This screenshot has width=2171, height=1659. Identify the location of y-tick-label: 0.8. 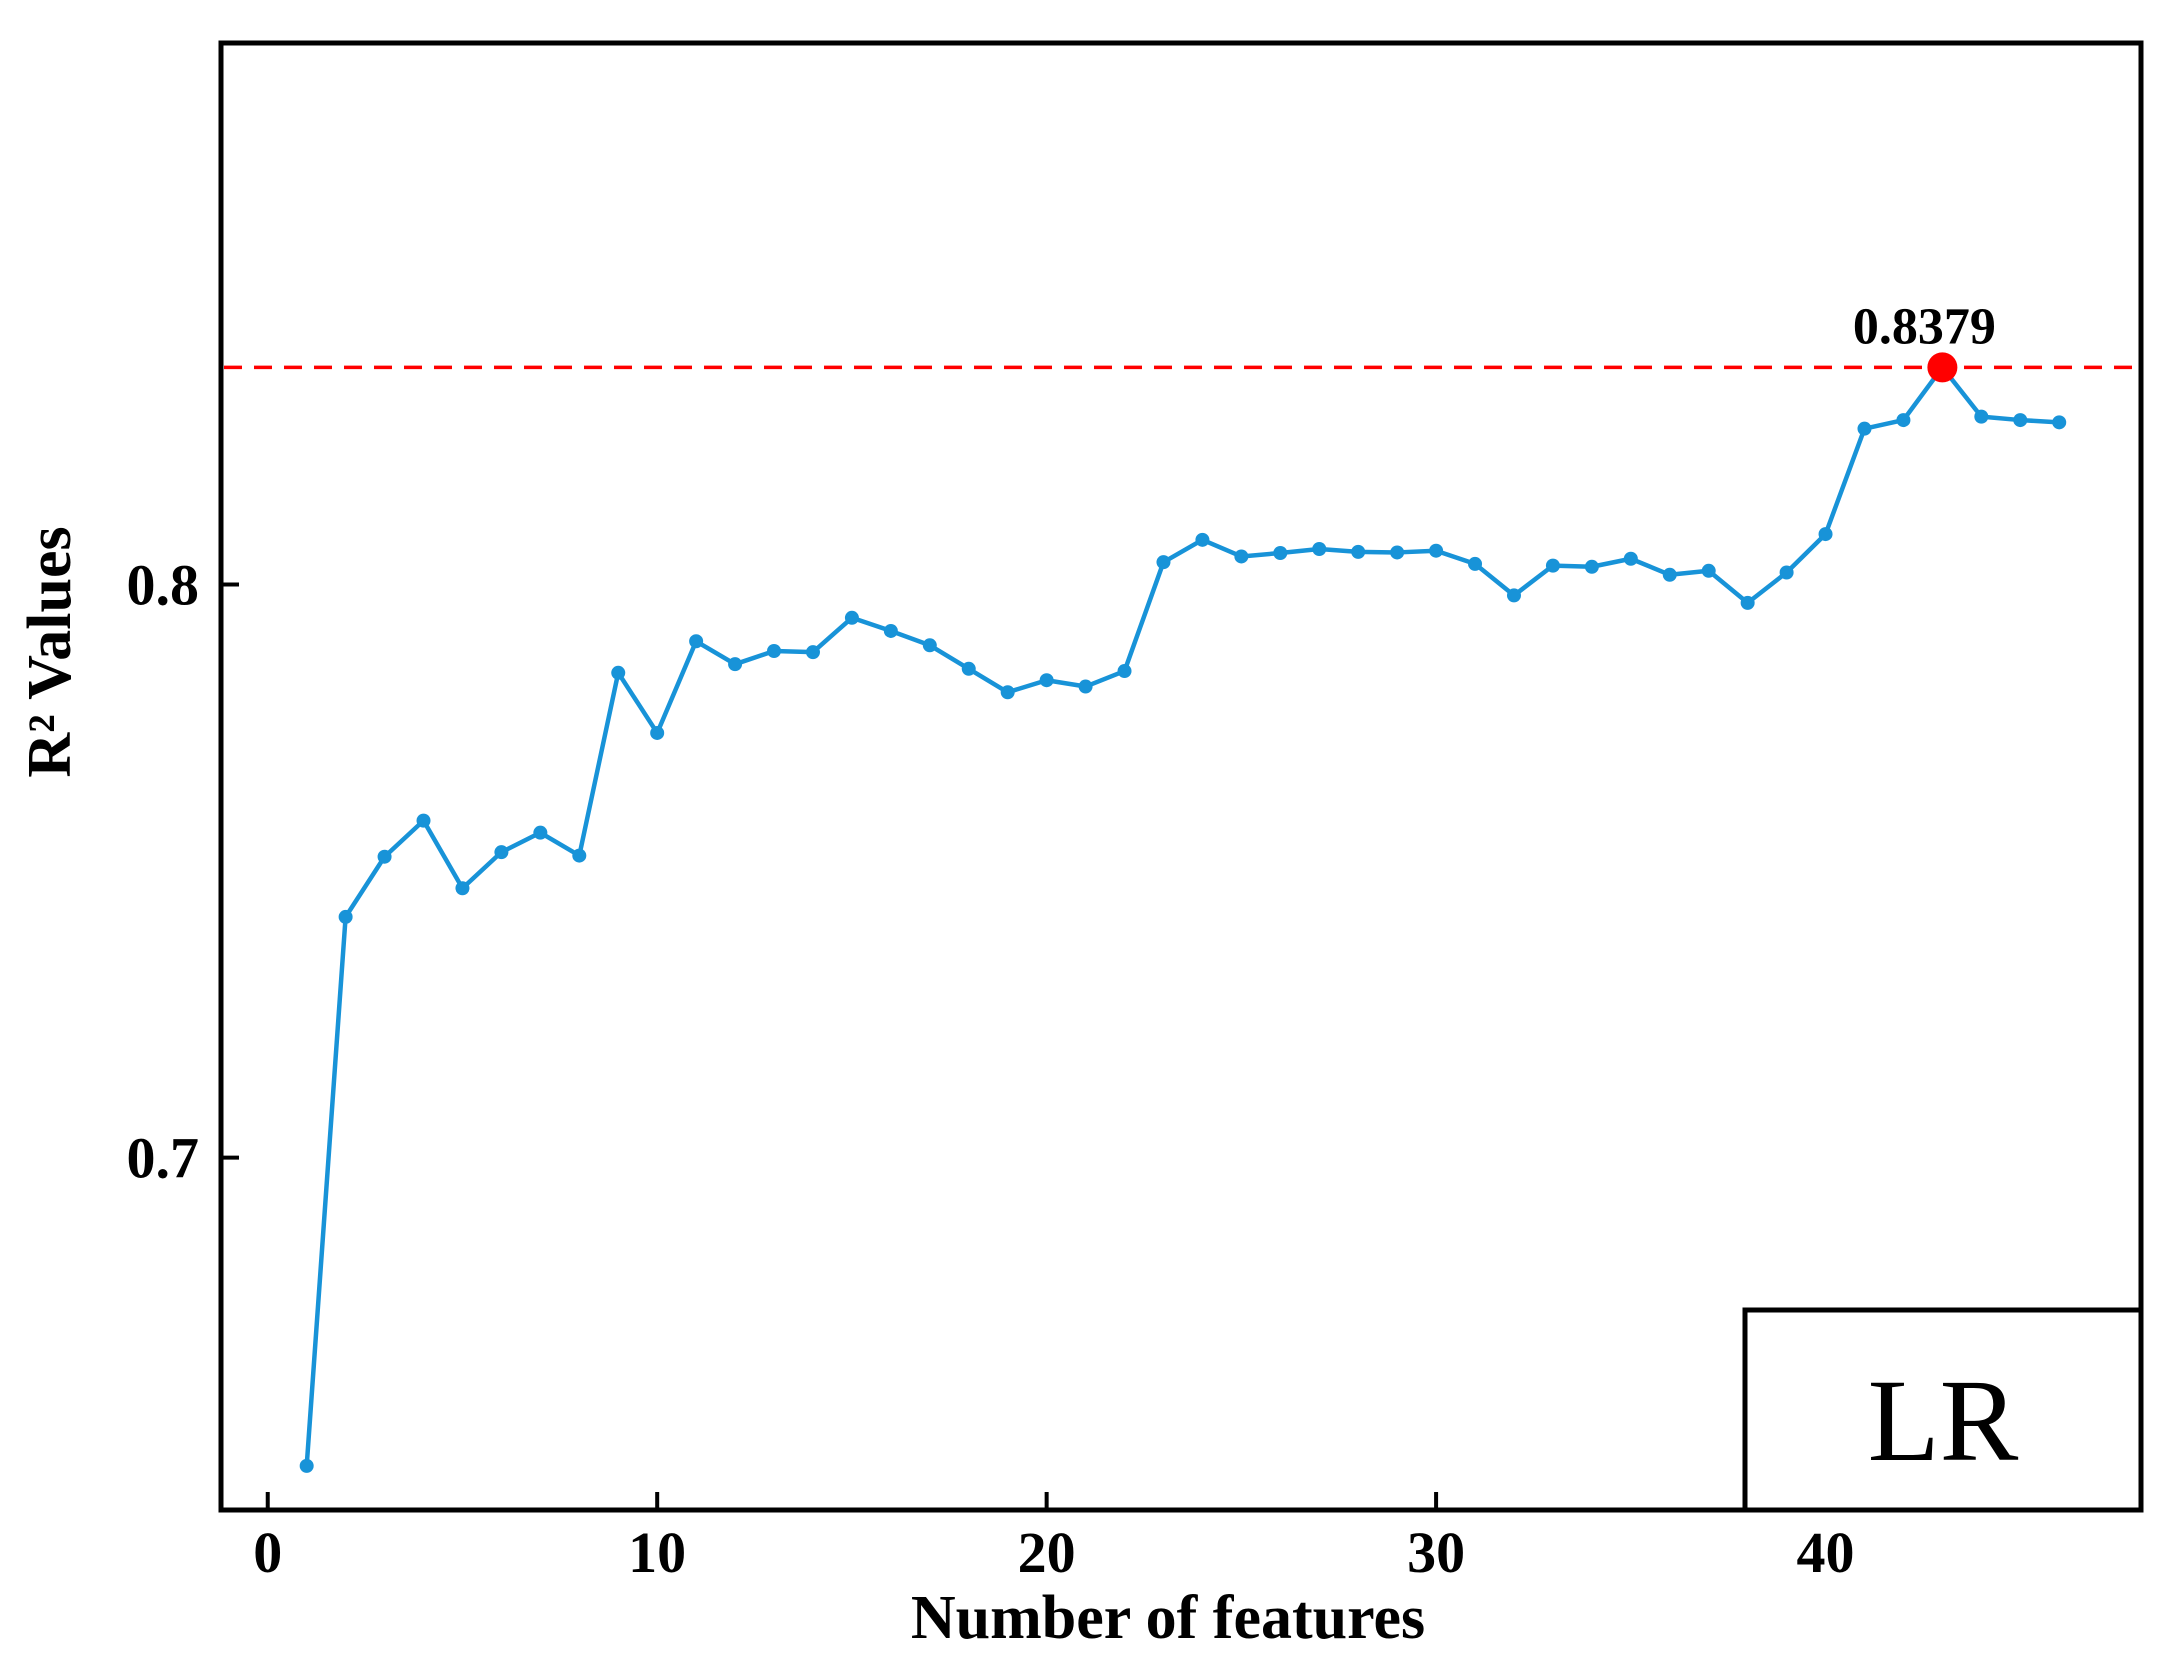
(163, 585).